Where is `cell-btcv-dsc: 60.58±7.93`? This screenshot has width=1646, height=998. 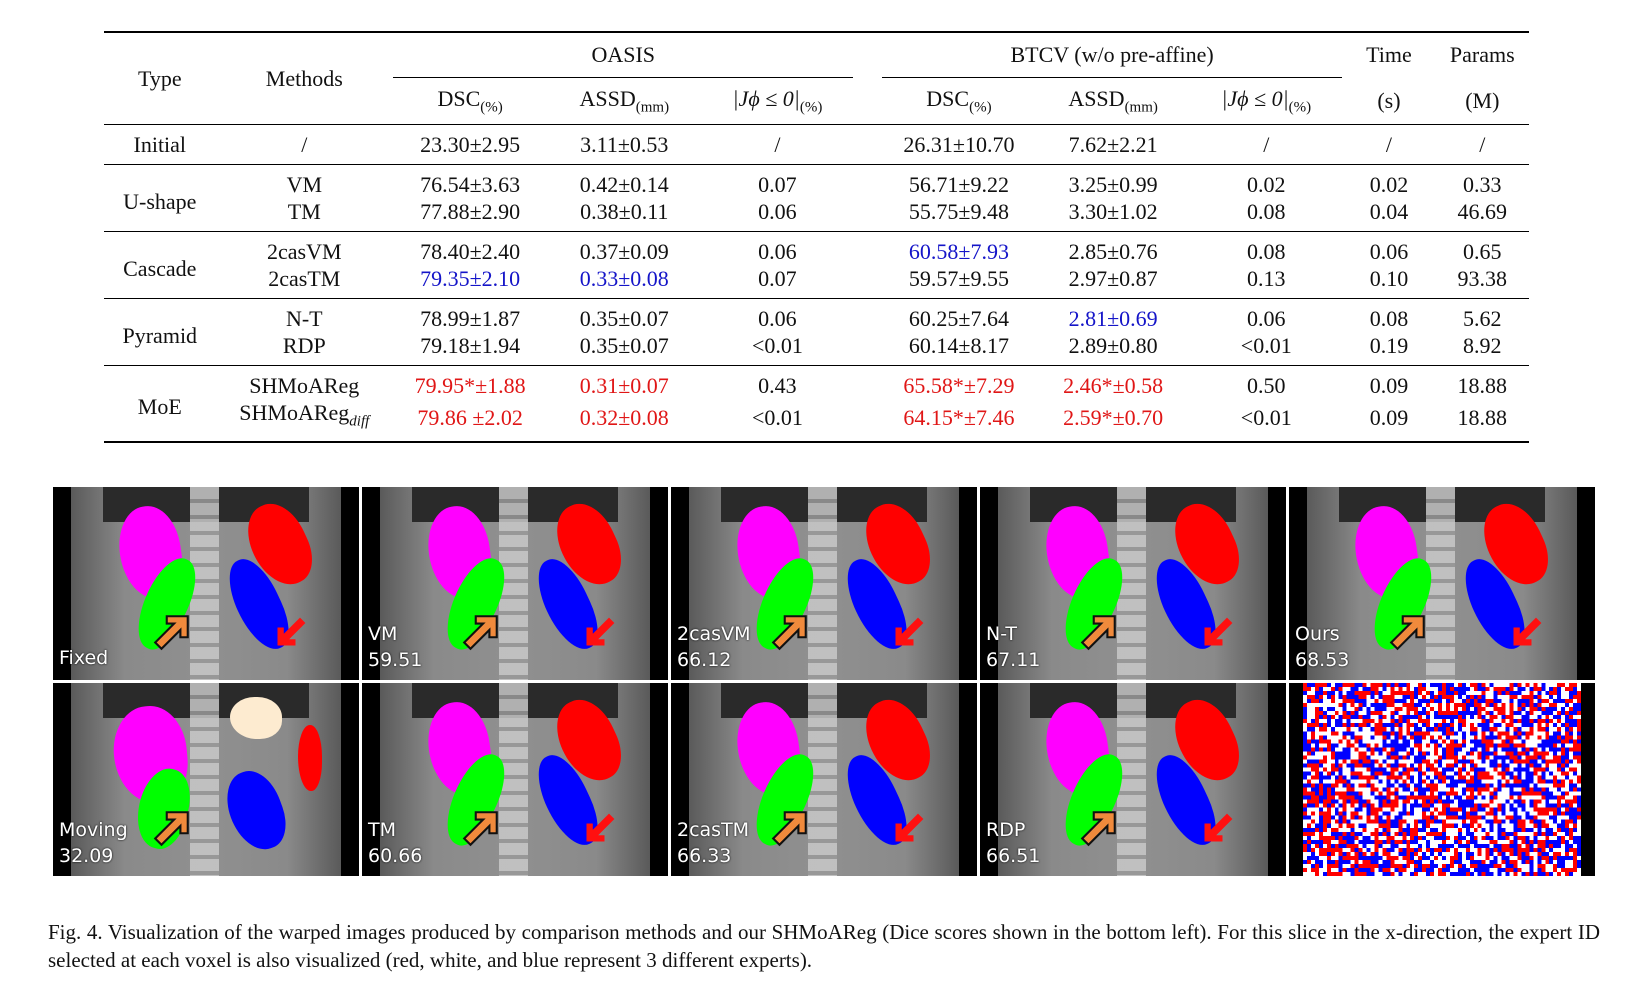
cell-btcv-dsc: 60.58±7.93 is located at coordinates (958, 251).